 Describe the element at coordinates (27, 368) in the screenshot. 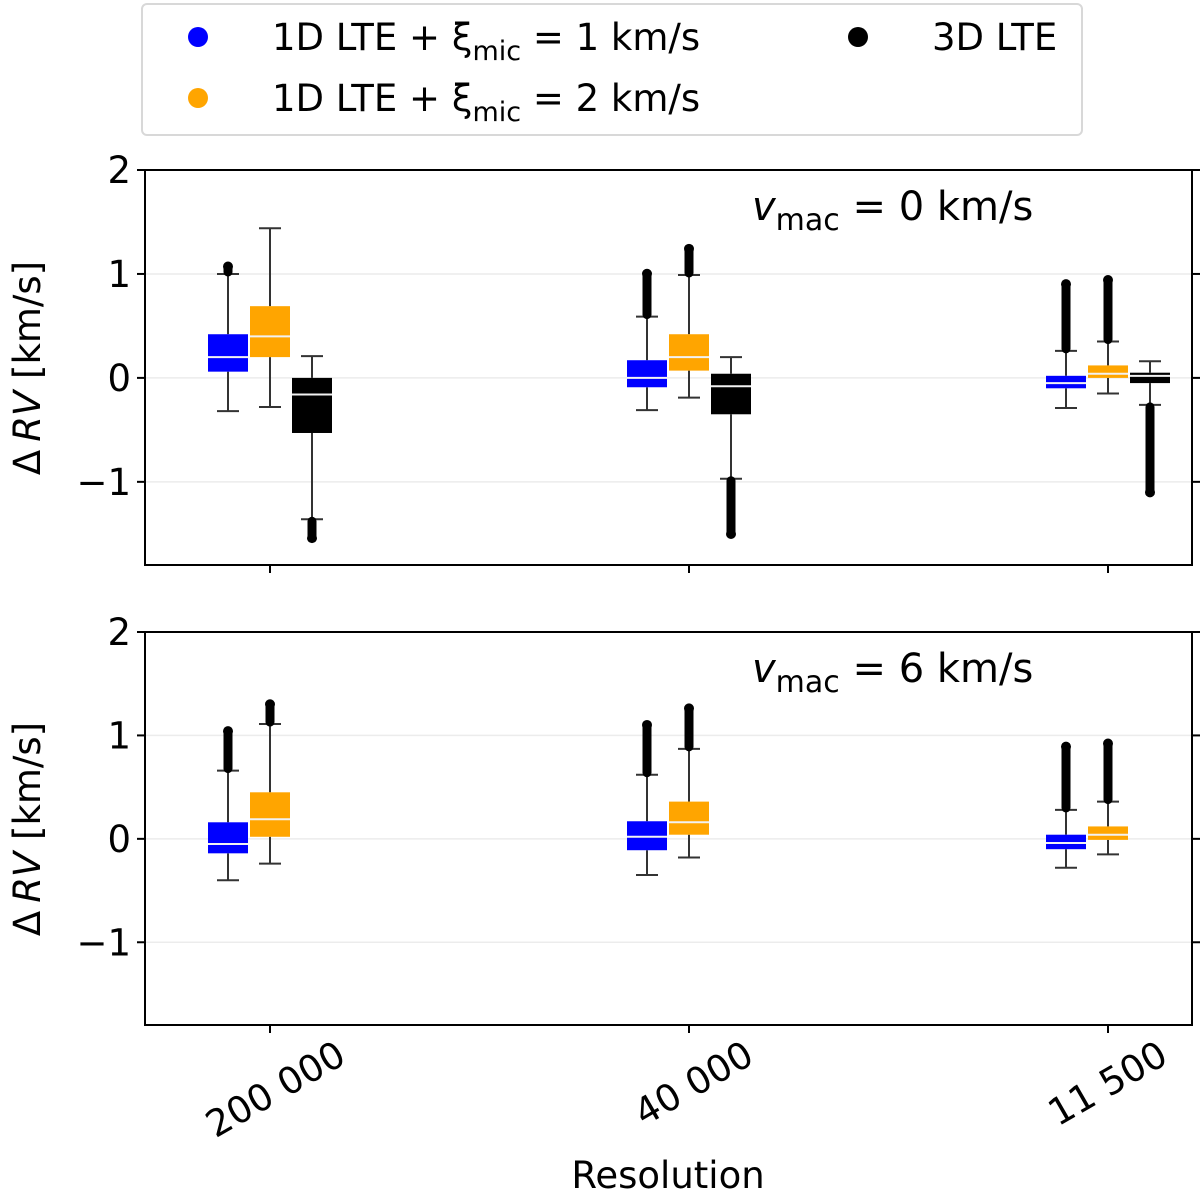

I see `y-axis-label-top: ΔRV [km/s]` at that location.